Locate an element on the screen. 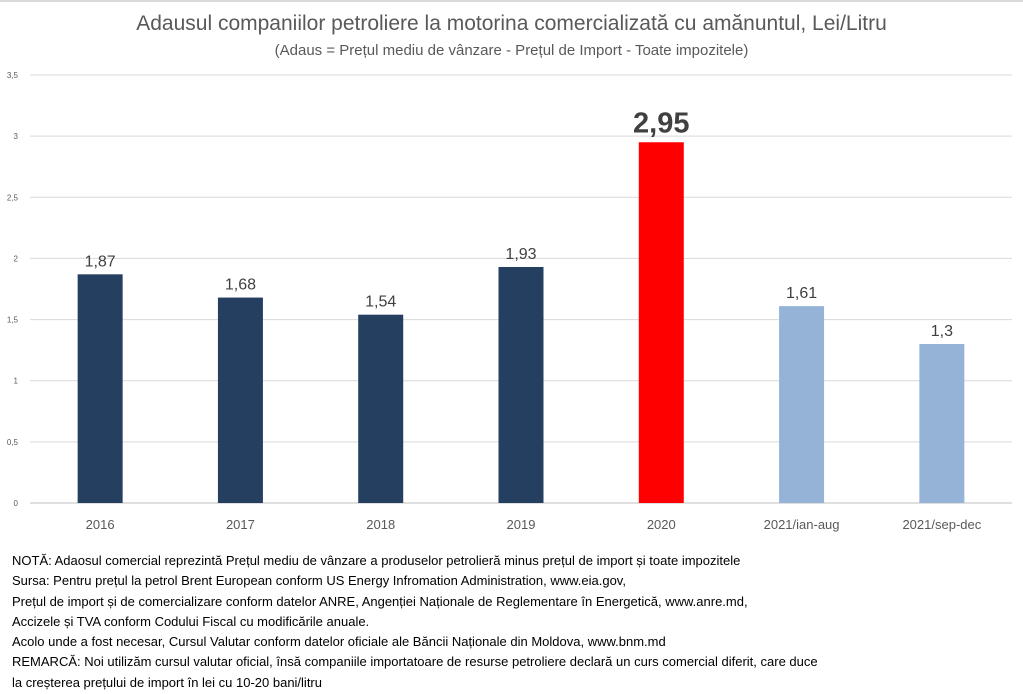 The height and width of the screenshot is (694, 1023). y-tick-label: 0,5 is located at coordinates (13, 442).